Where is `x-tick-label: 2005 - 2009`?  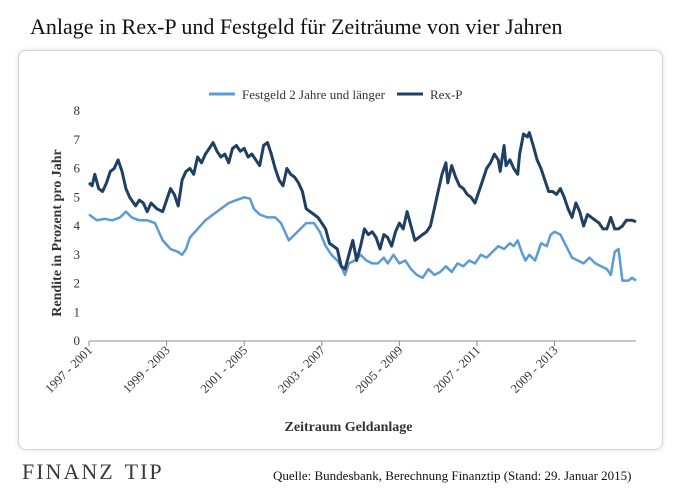
x-tick-label: 2005 - 2009 is located at coordinates (379, 369).